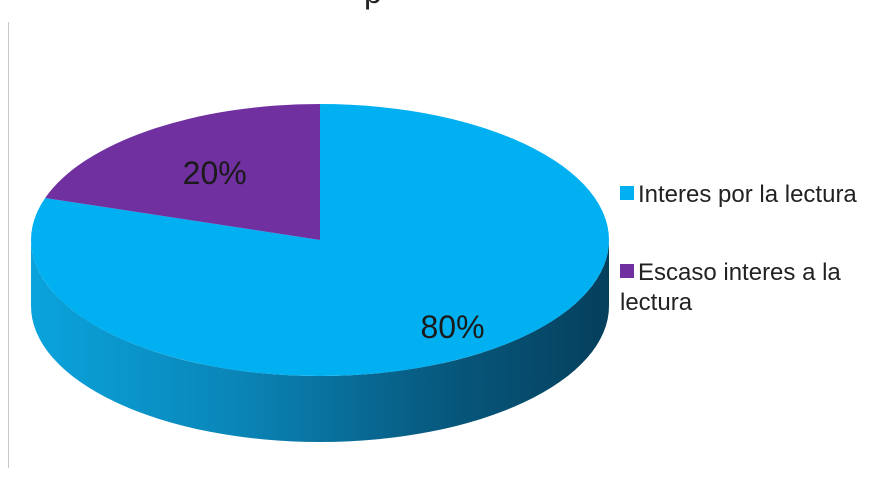  What do you see at coordinates (627, 193) in the screenshot?
I see `legend-swatch-interes` at bounding box center [627, 193].